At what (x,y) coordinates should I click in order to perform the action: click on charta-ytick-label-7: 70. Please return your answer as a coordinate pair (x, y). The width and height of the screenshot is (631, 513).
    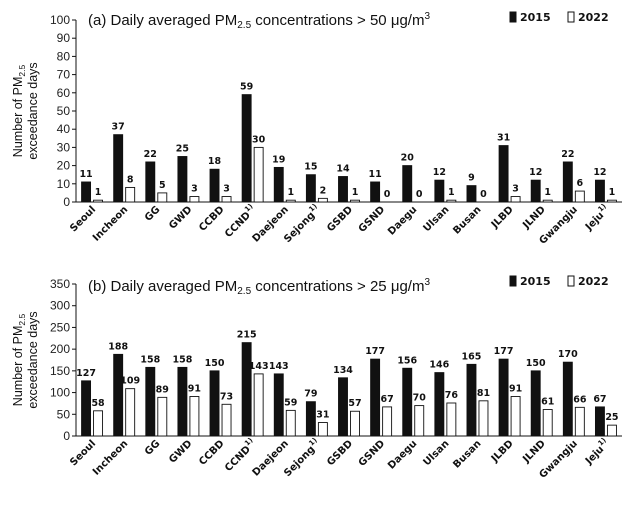
    Looking at the image, I should click on (64, 75).